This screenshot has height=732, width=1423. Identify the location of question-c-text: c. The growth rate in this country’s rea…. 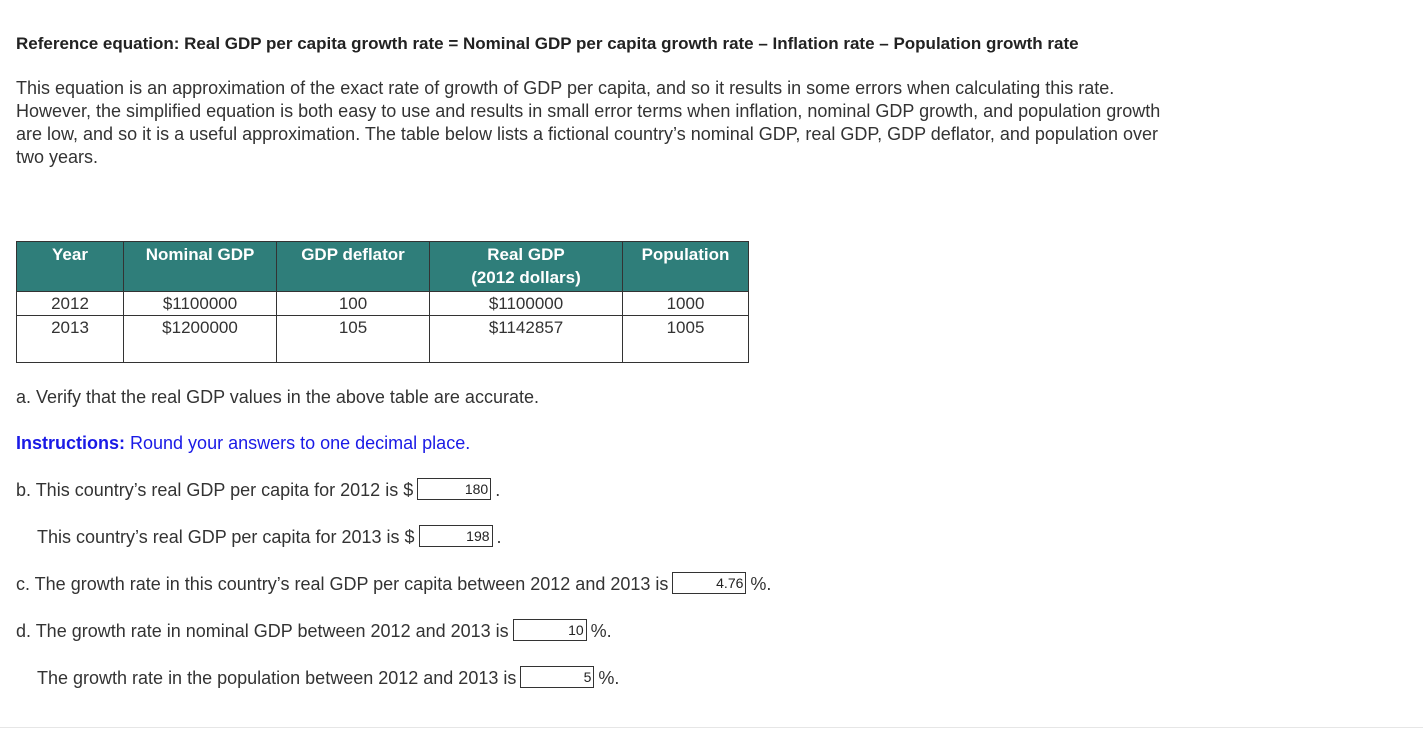
(342, 584).